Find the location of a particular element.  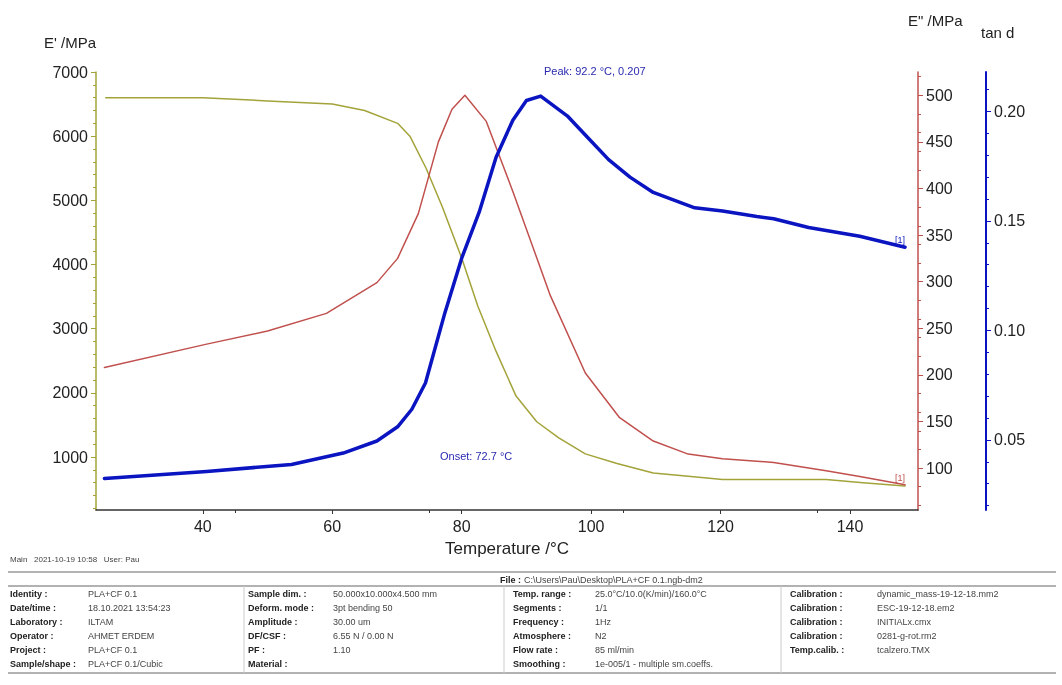

text: Calibration : INITIALx.cmx is located at coordinates (861, 621).